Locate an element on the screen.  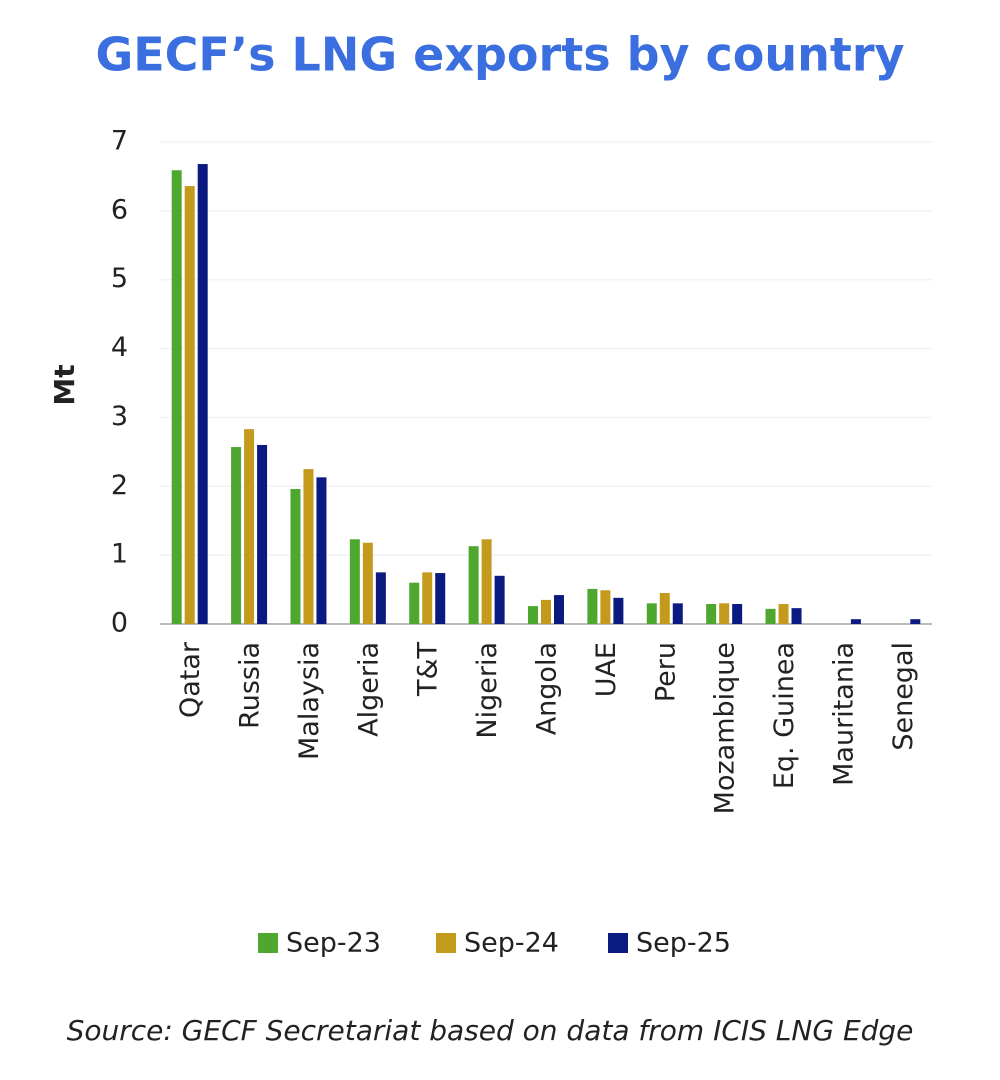
x-tick-label: Qatar is located at coordinates (190, 679).